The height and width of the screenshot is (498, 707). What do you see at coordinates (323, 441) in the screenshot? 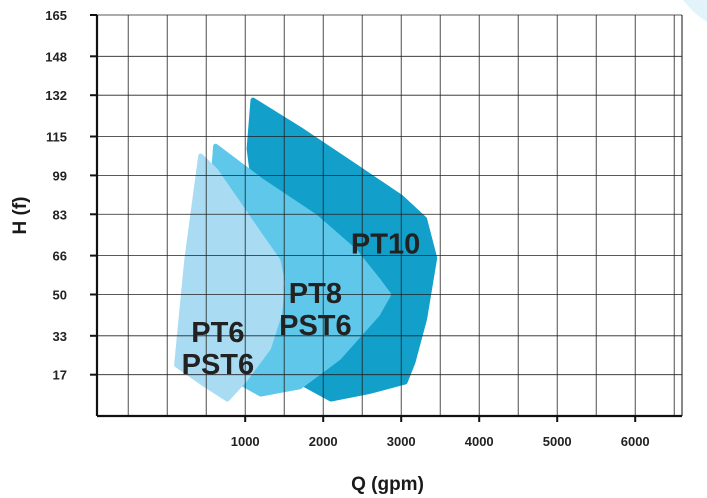
I see `x-tick-label: 2000` at bounding box center [323, 441].